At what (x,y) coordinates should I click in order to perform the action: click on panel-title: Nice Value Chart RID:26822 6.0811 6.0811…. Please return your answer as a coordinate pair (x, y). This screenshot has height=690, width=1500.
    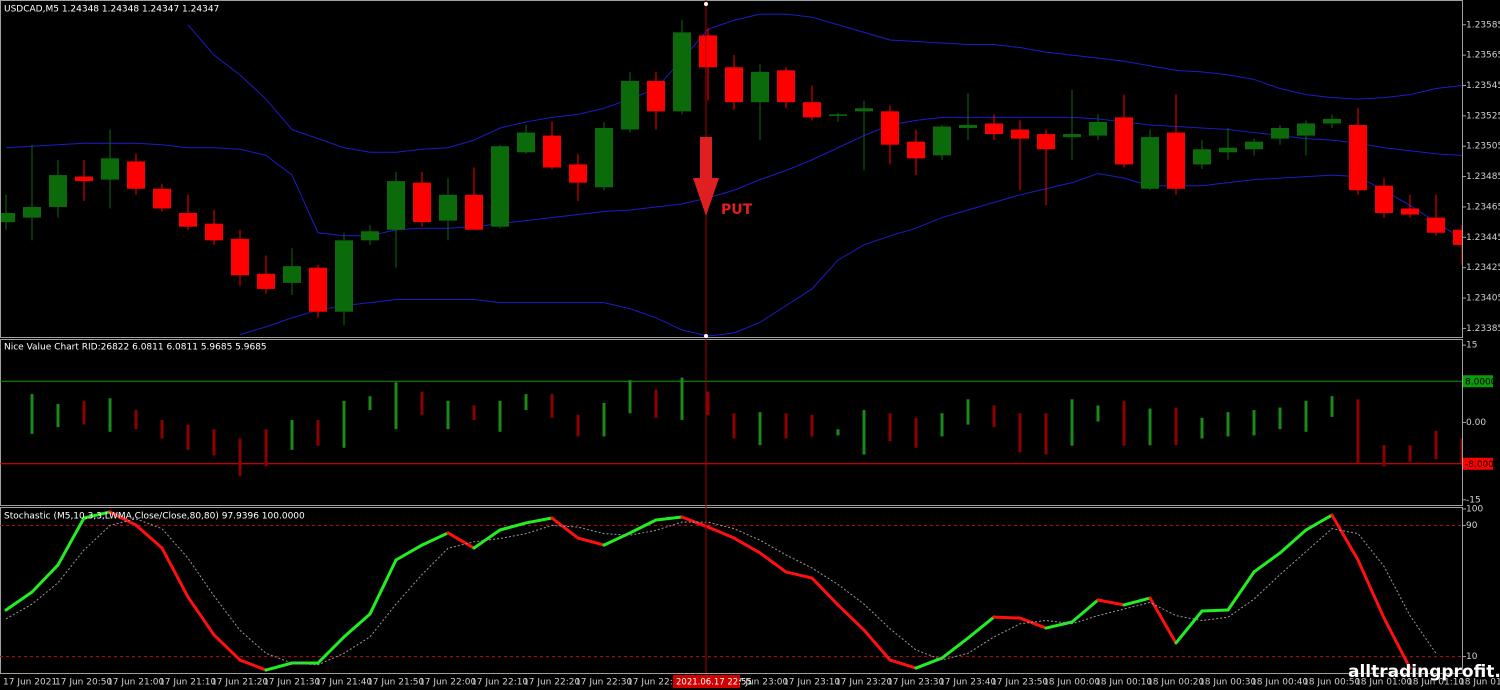
    Looking at the image, I should click on (135, 348).